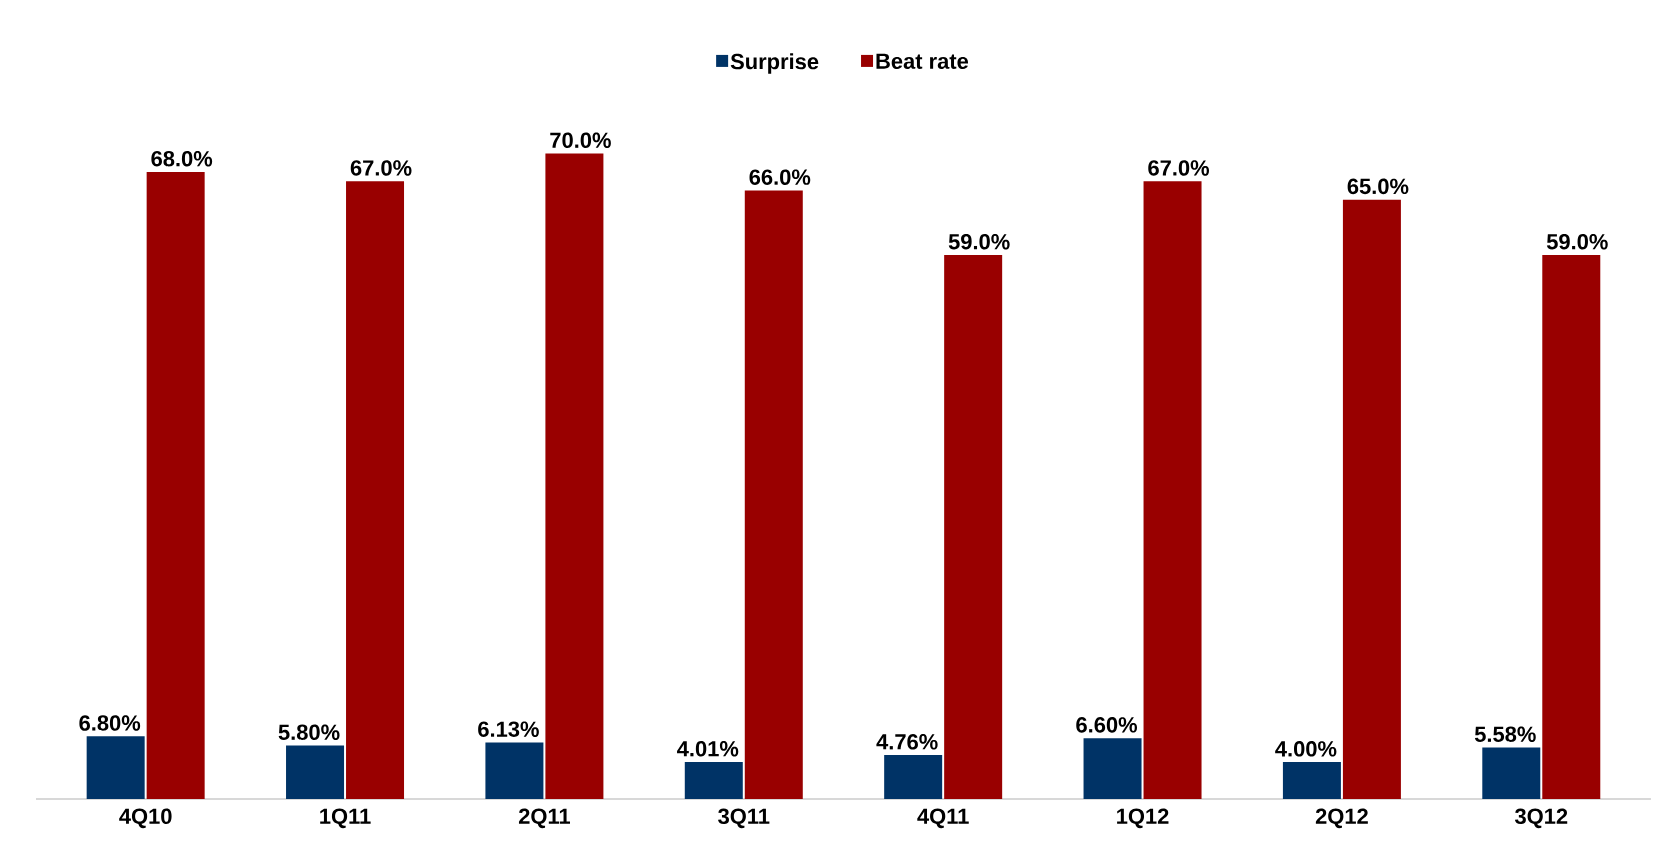  I want to click on x-tick-label: 3Q11, so click(744, 818).